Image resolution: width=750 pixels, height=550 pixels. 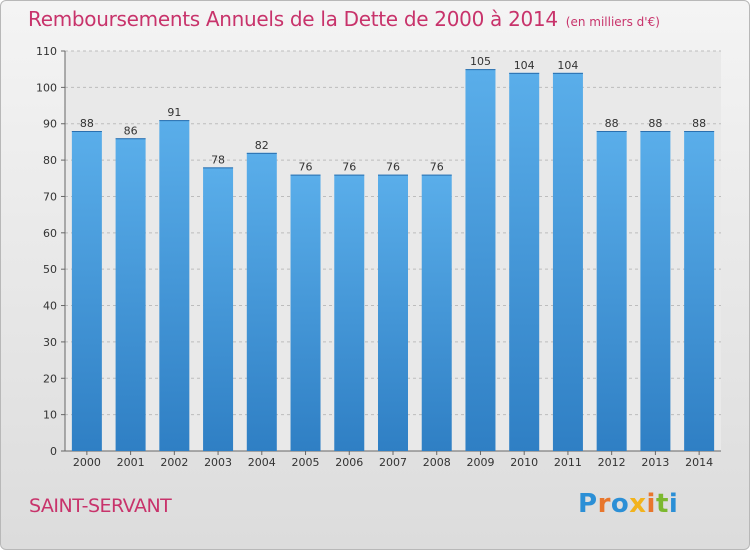 What do you see at coordinates (638, 504) in the screenshot?
I see `logo-letter: x` at bounding box center [638, 504].